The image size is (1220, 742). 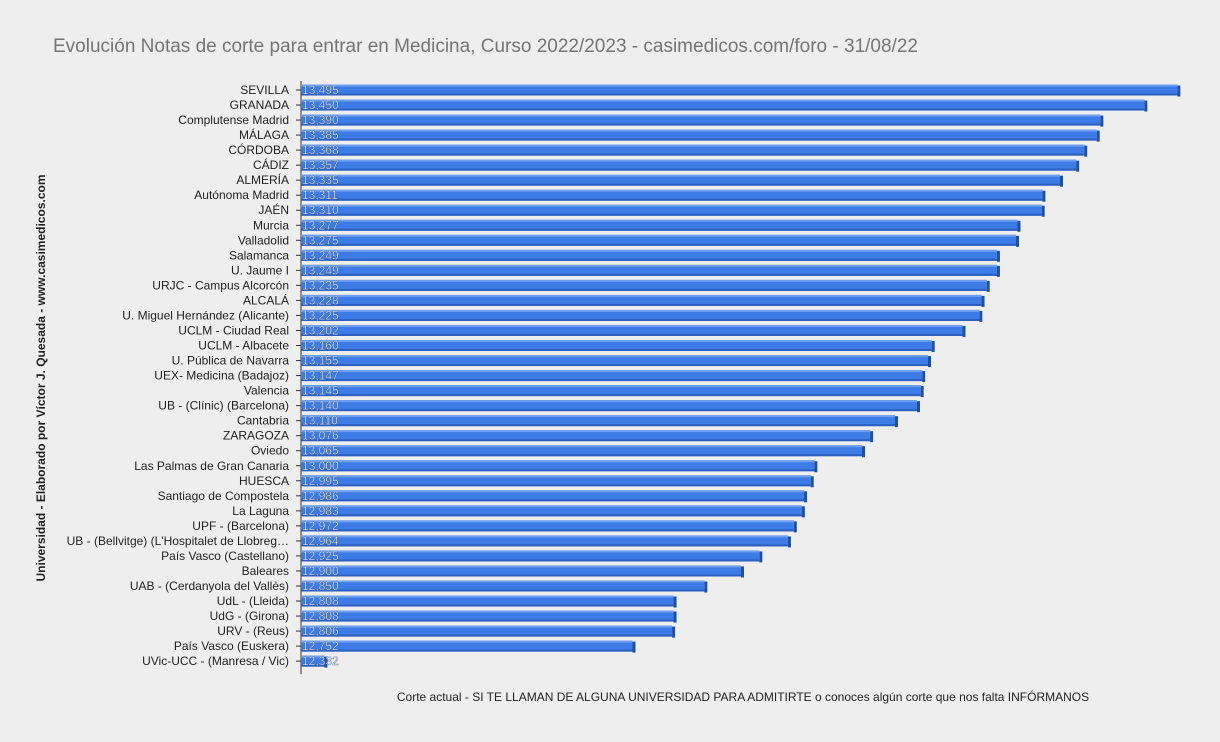 What do you see at coordinates (243, 346) in the screenshot?
I see `category-label: UCLM - Albacete` at bounding box center [243, 346].